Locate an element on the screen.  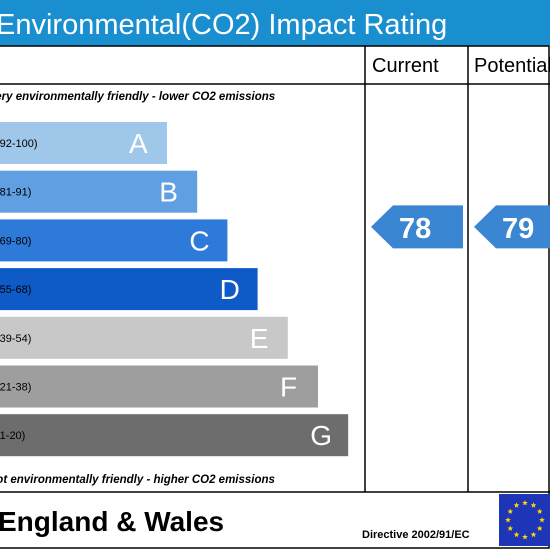
band-range-label: (55-68) is located at coordinates (15, 290).